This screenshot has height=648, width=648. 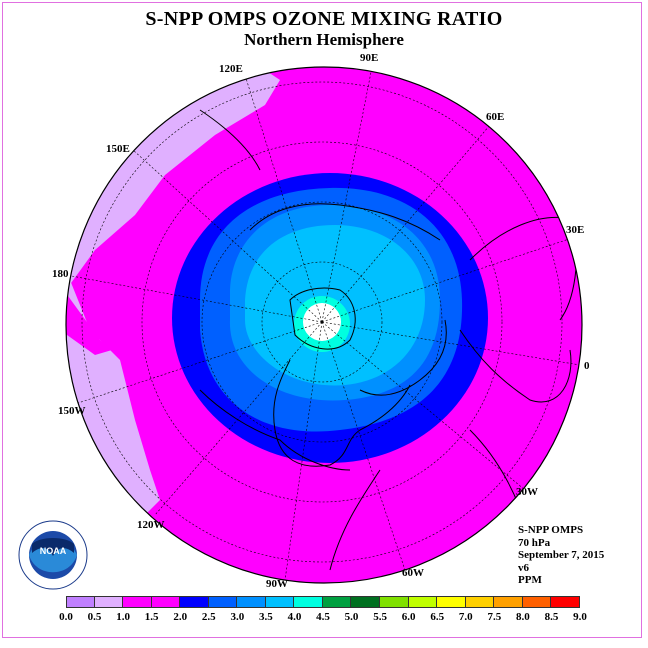 I want to click on color-scale-bar, so click(x=323, y=602).